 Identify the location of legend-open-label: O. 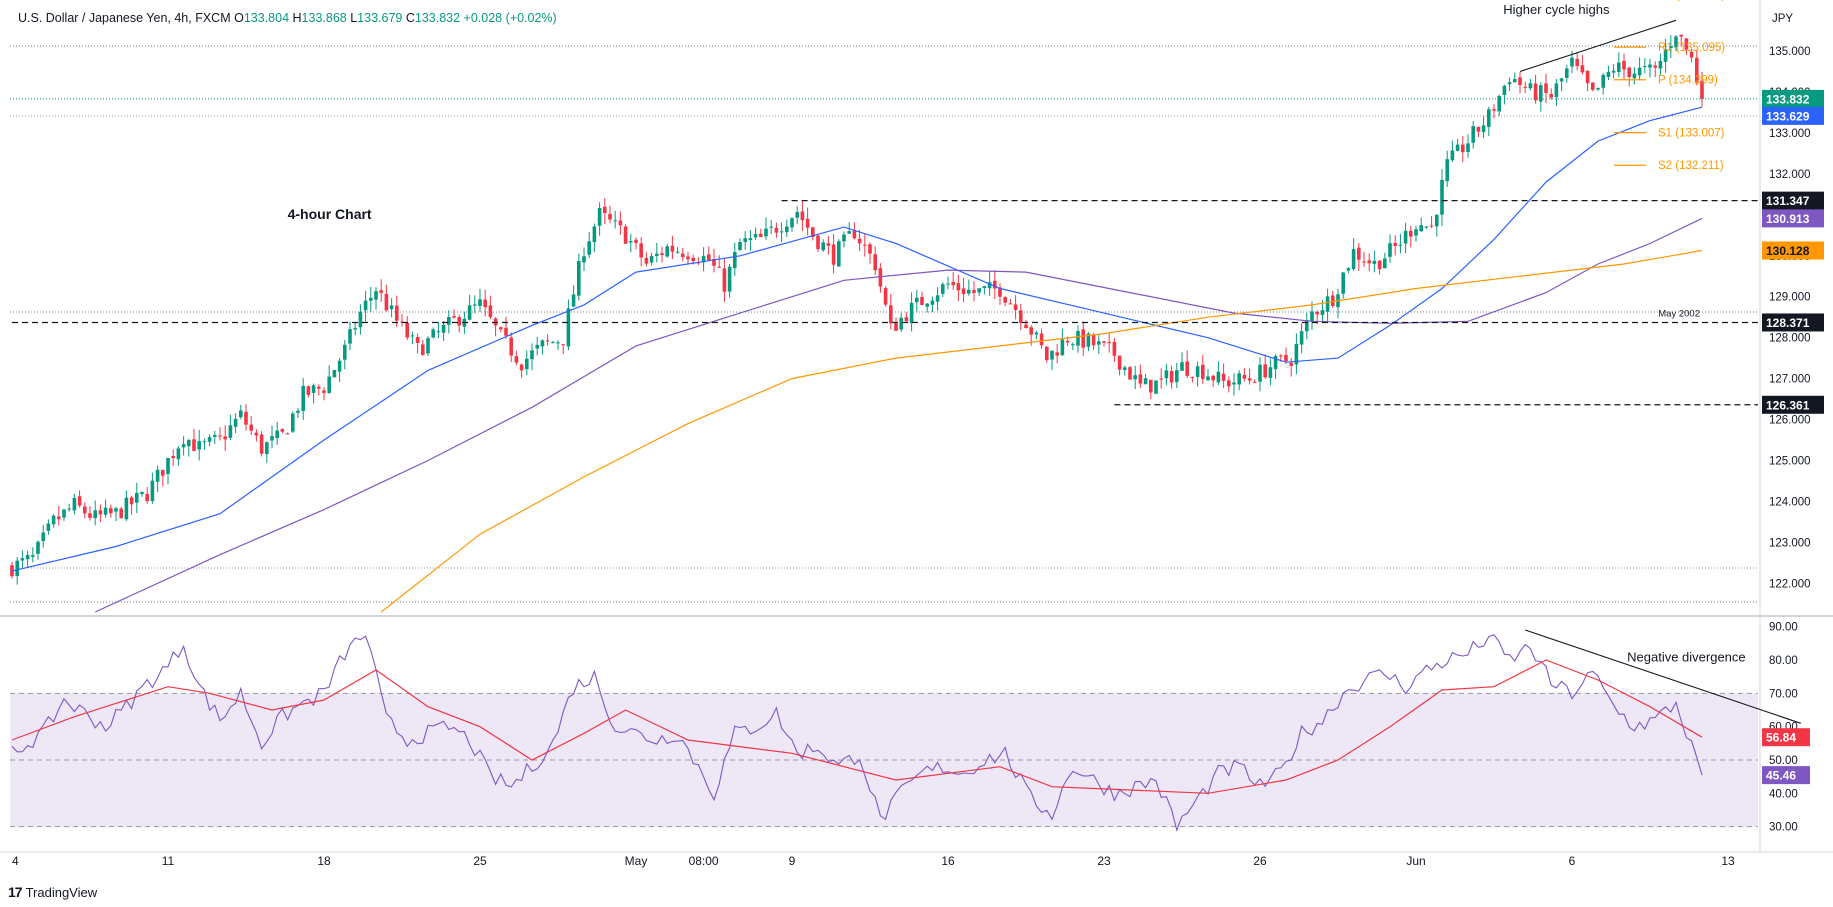
(239, 18).